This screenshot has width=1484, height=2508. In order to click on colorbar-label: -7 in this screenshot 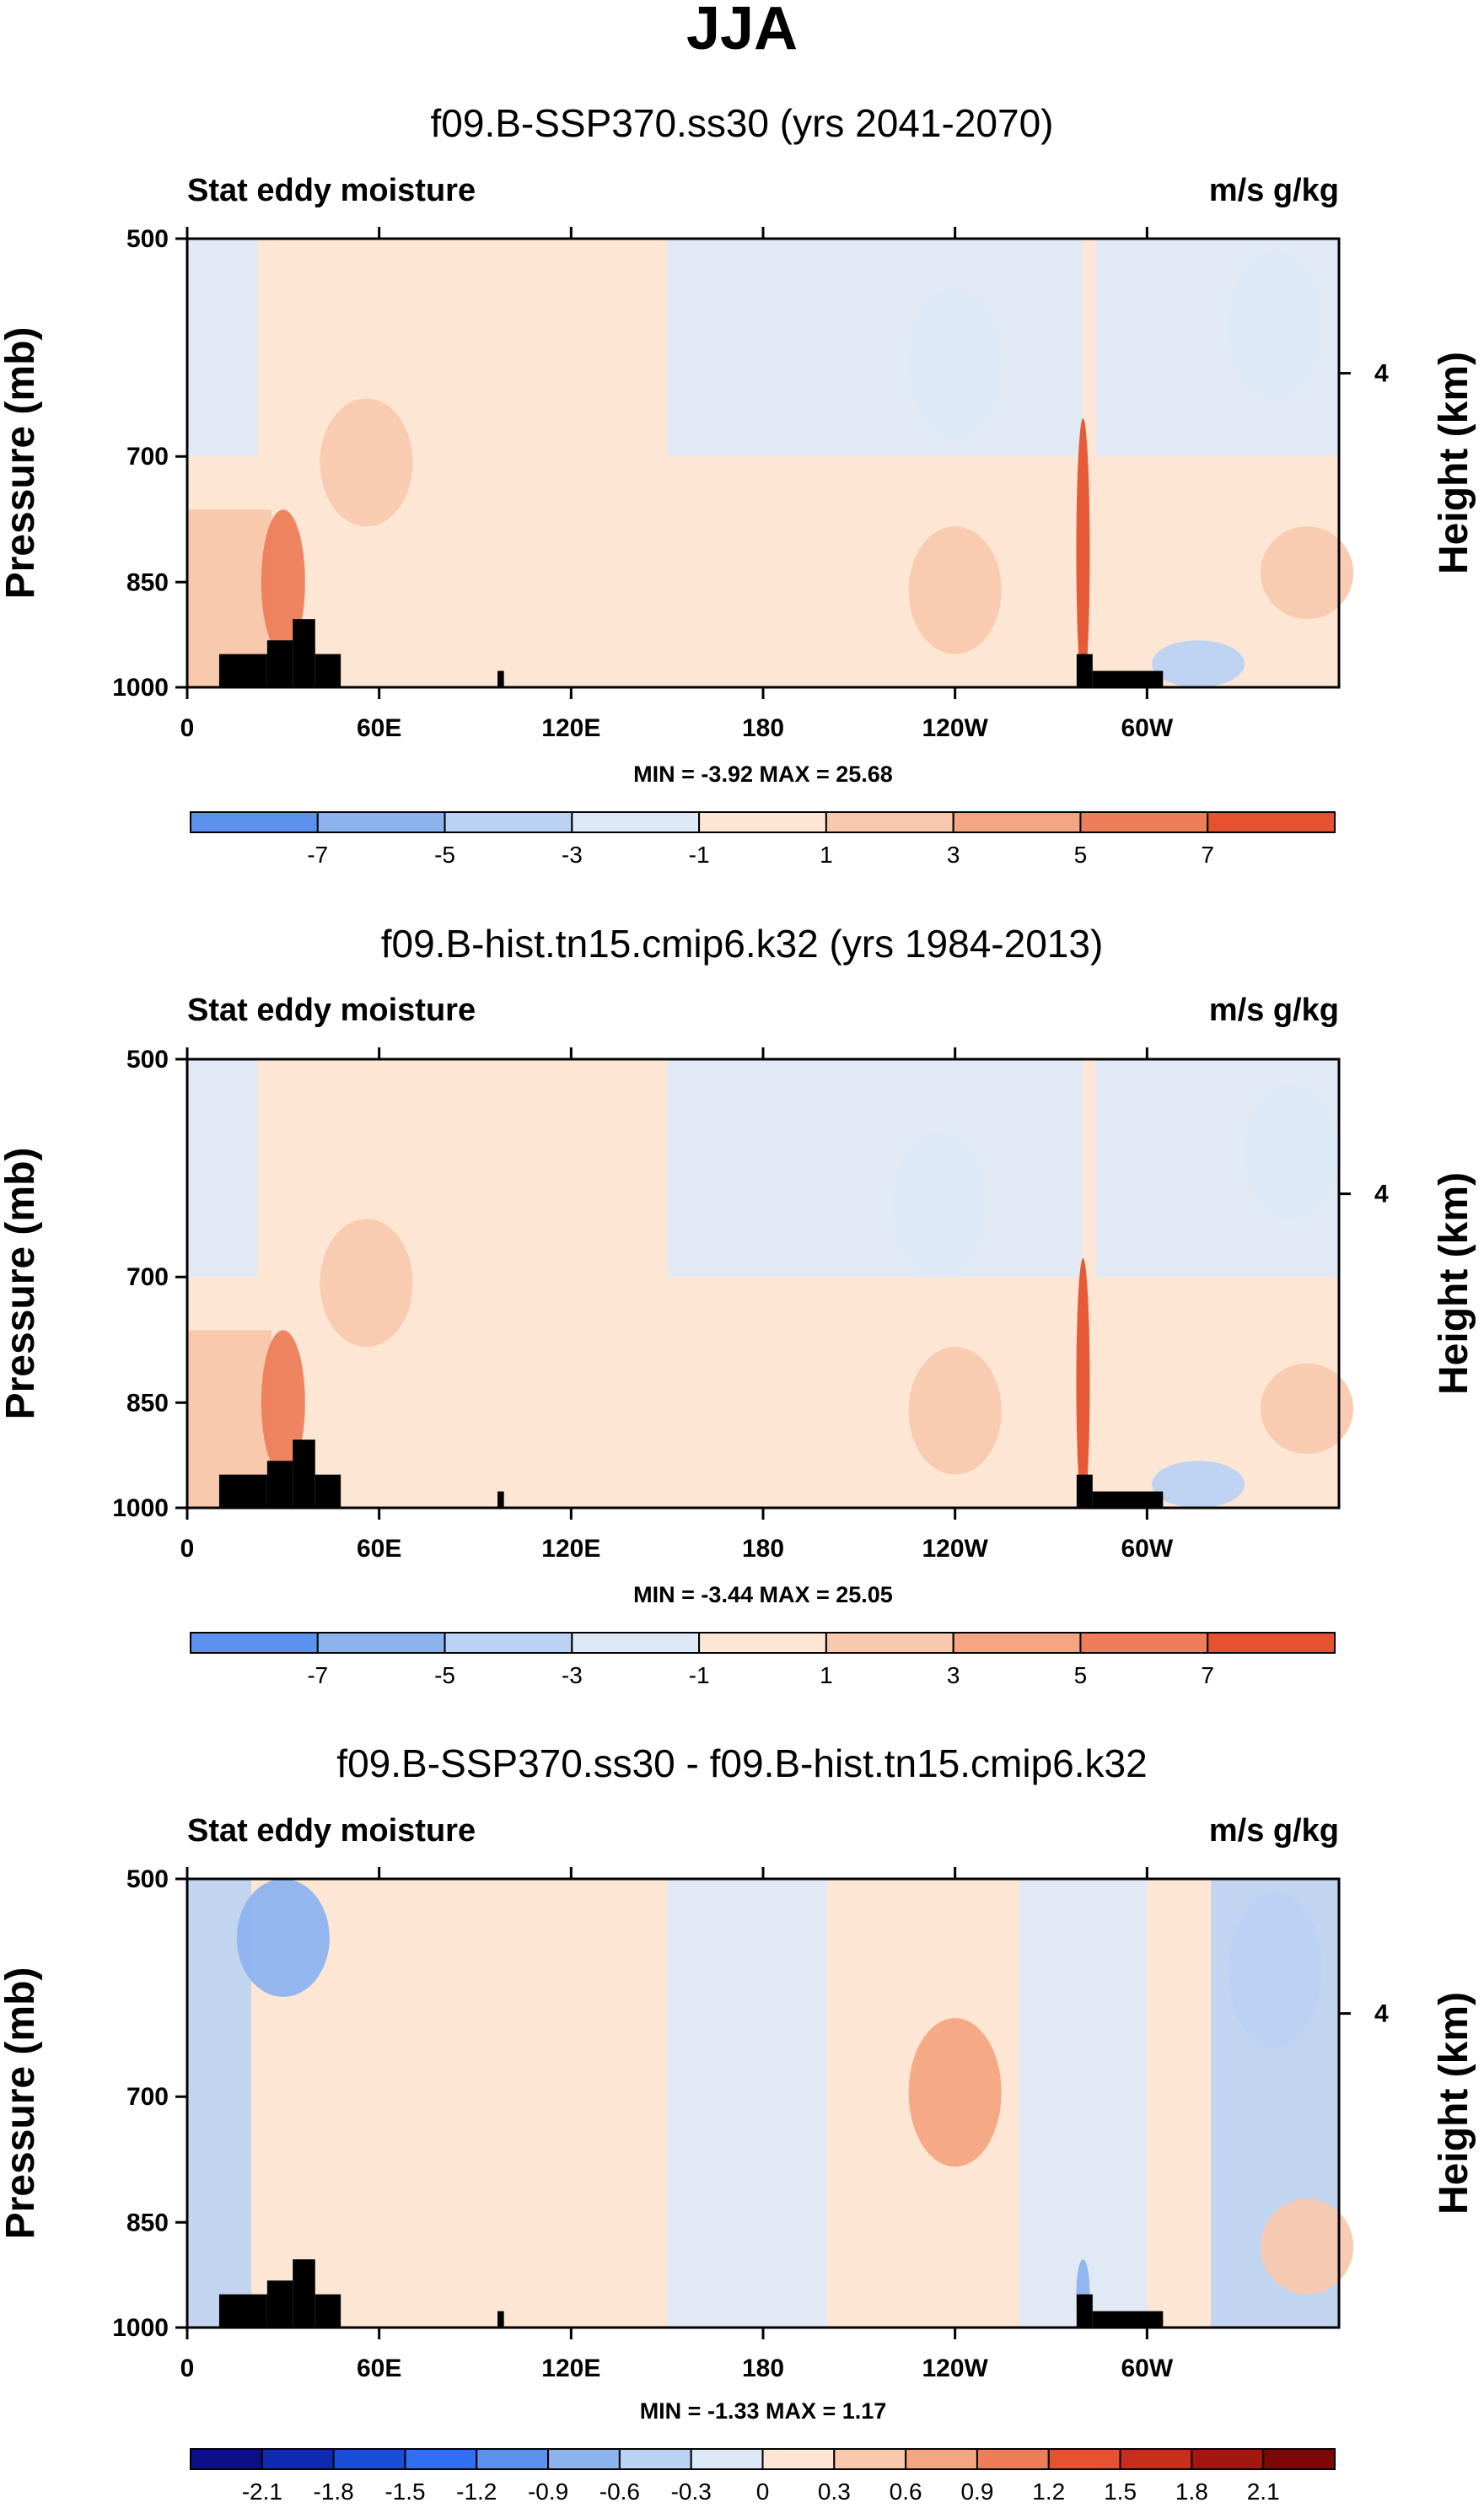, I will do `click(317, 855)`.